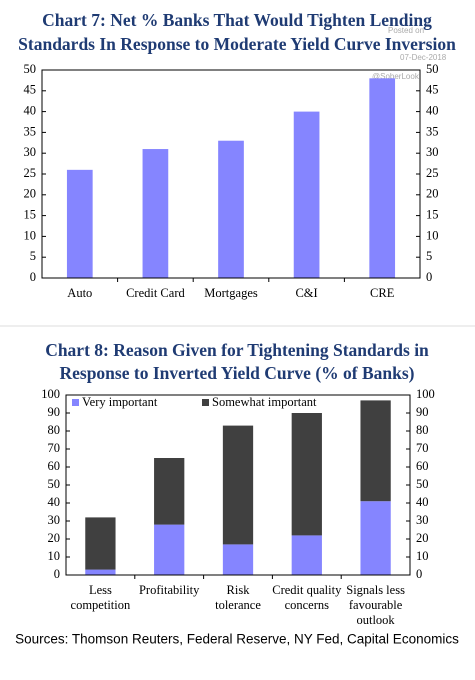  I want to click on y-tick-label: 45, so click(30, 90).